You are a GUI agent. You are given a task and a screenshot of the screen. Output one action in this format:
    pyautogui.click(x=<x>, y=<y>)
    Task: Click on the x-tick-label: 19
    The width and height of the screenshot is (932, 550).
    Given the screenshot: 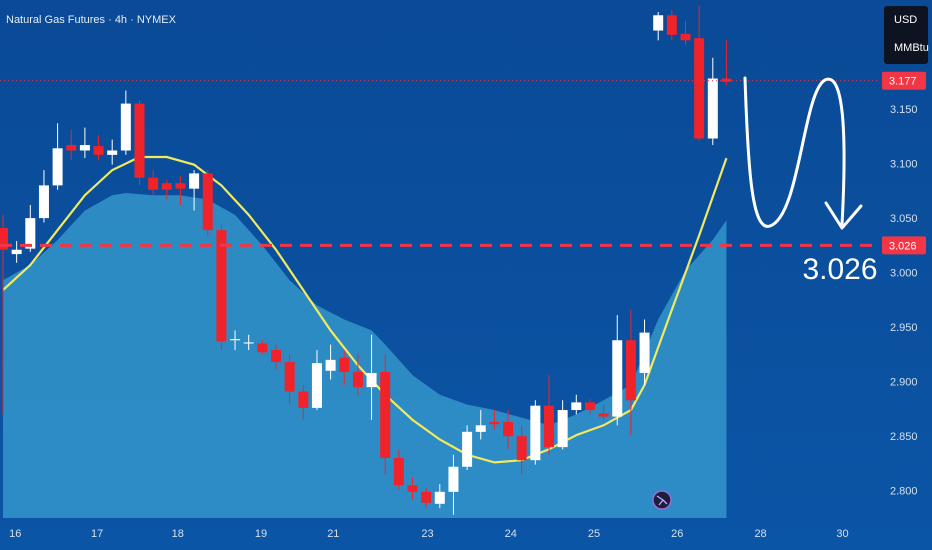 What is the action you would take?
    pyautogui.click(x=261, y=534)
    